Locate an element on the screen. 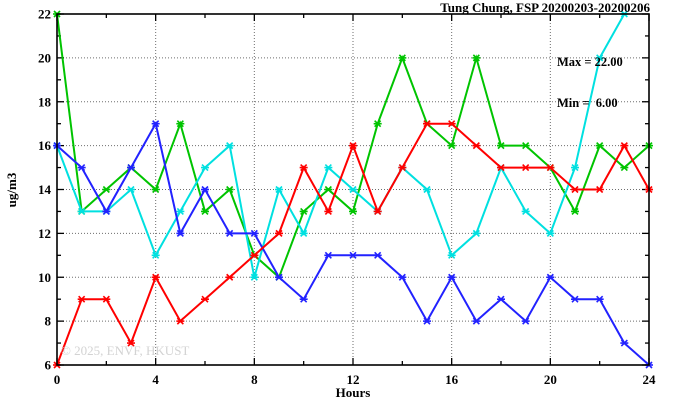  y-tick-label: 22 is located at coordinates (44, 14).